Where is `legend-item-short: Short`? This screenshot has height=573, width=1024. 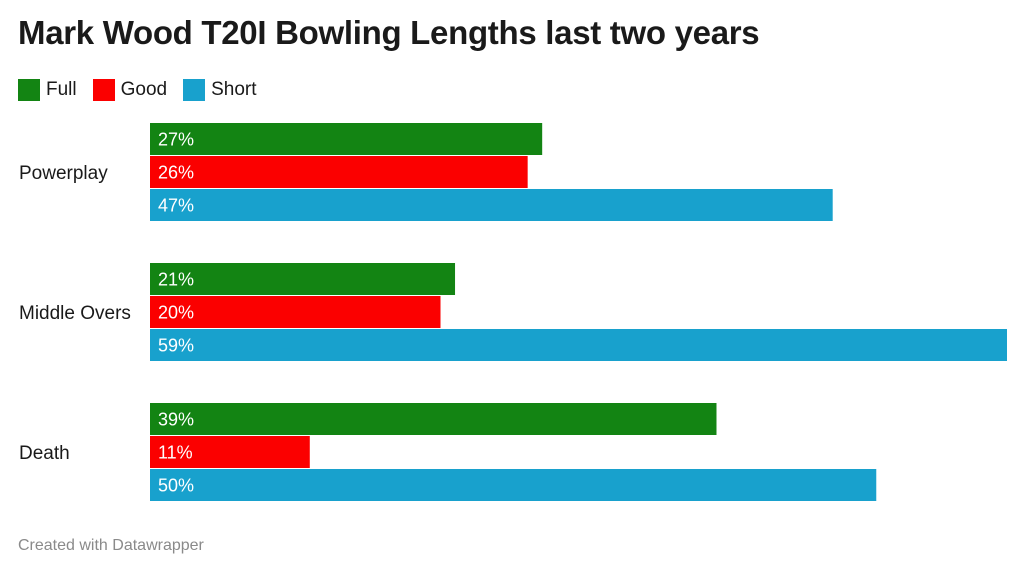 legend-item-short: Short is located at coordinates (220, 90).